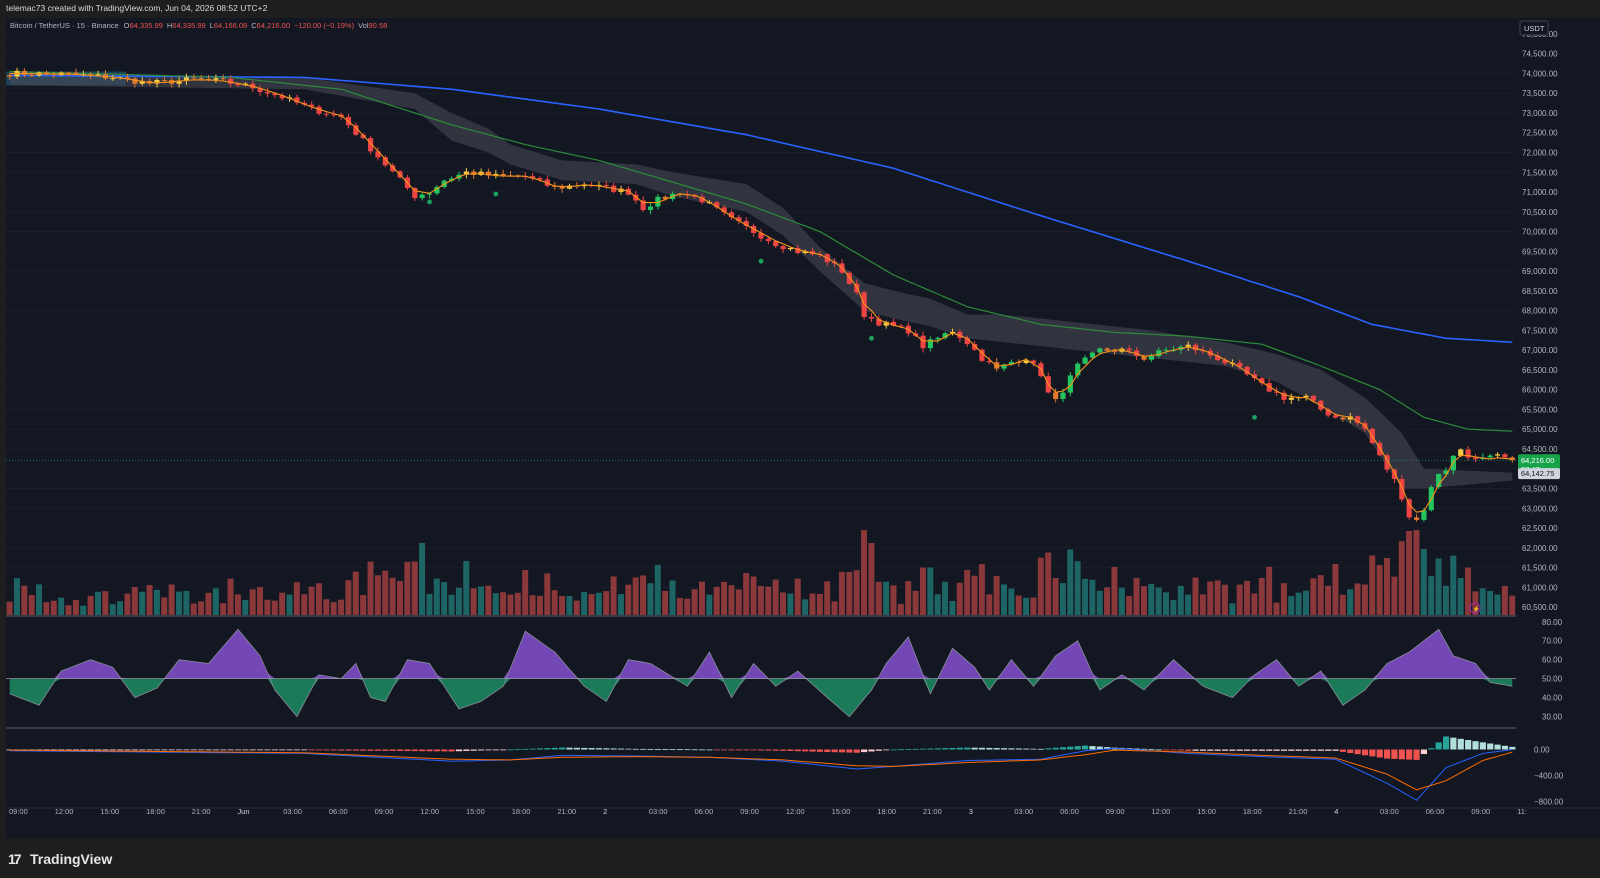 The height and width of the screenshot is (878, 1600). What do you see at coordinates (71, 859) in the screenshot?
I see `tradingview-logo-text: TradingView` at bounding box center [71, 859].